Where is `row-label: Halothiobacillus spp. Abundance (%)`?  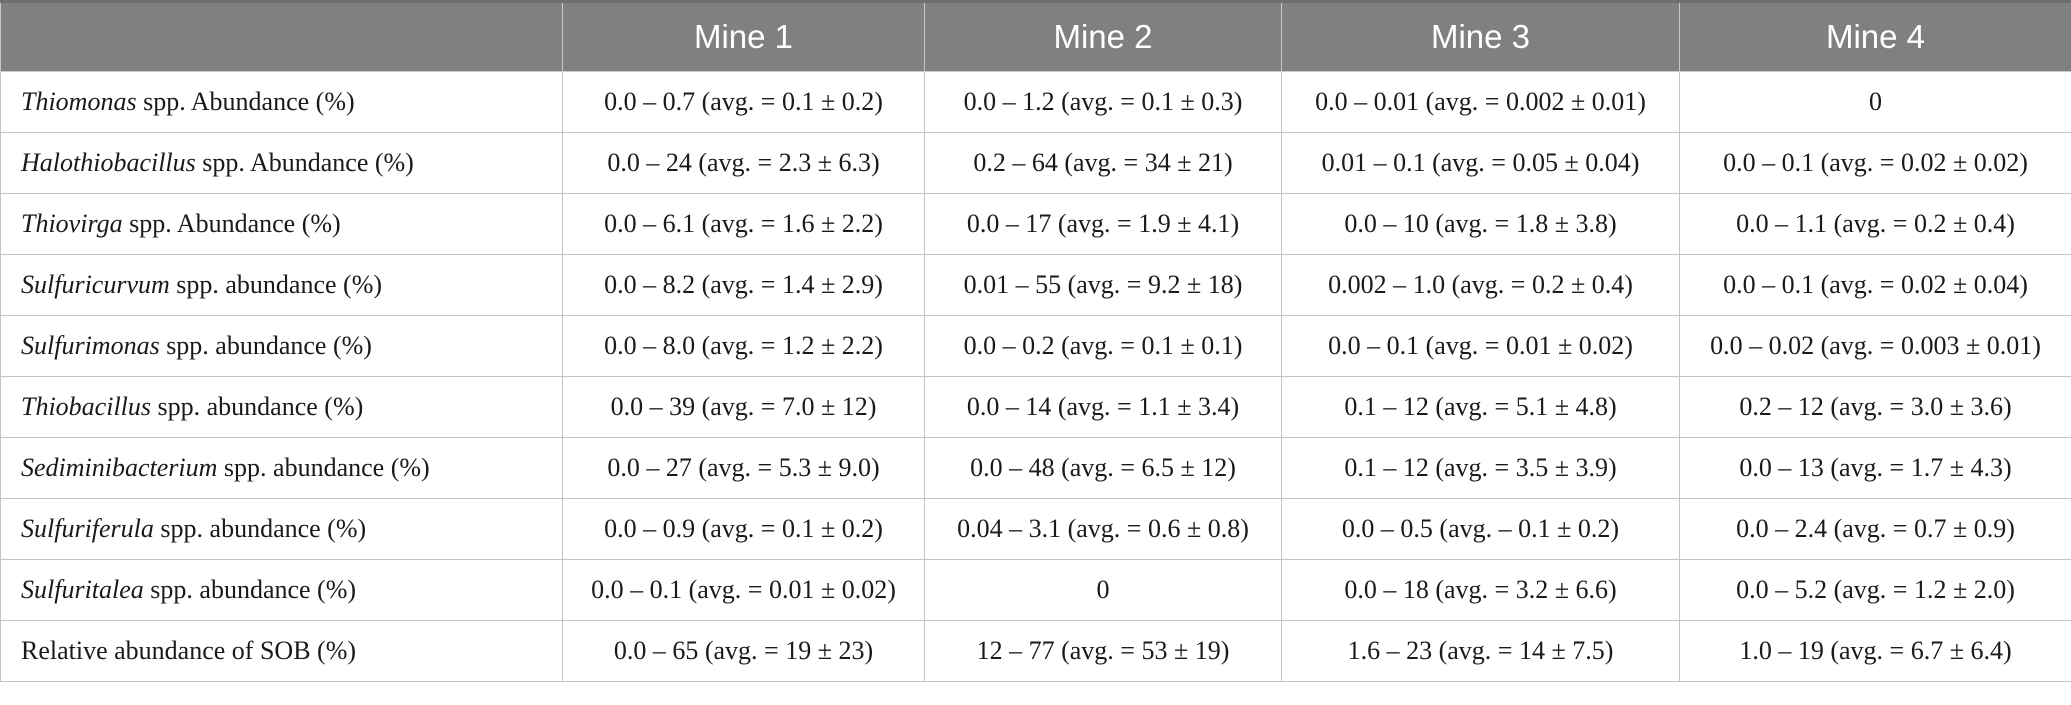 row-label: Halothiobacillus spp. Abundance (%) is located at coordinates (281, 163).